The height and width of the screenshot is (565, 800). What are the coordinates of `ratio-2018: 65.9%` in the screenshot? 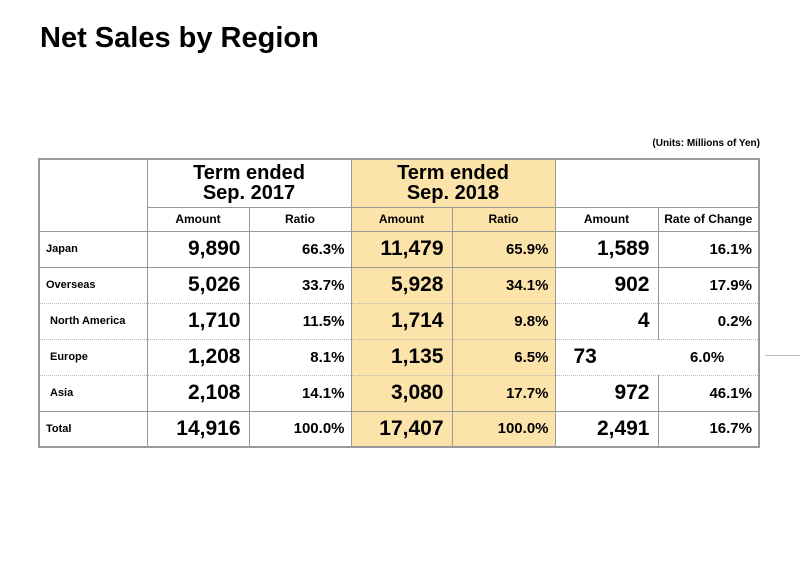 It's located at (503, 249).